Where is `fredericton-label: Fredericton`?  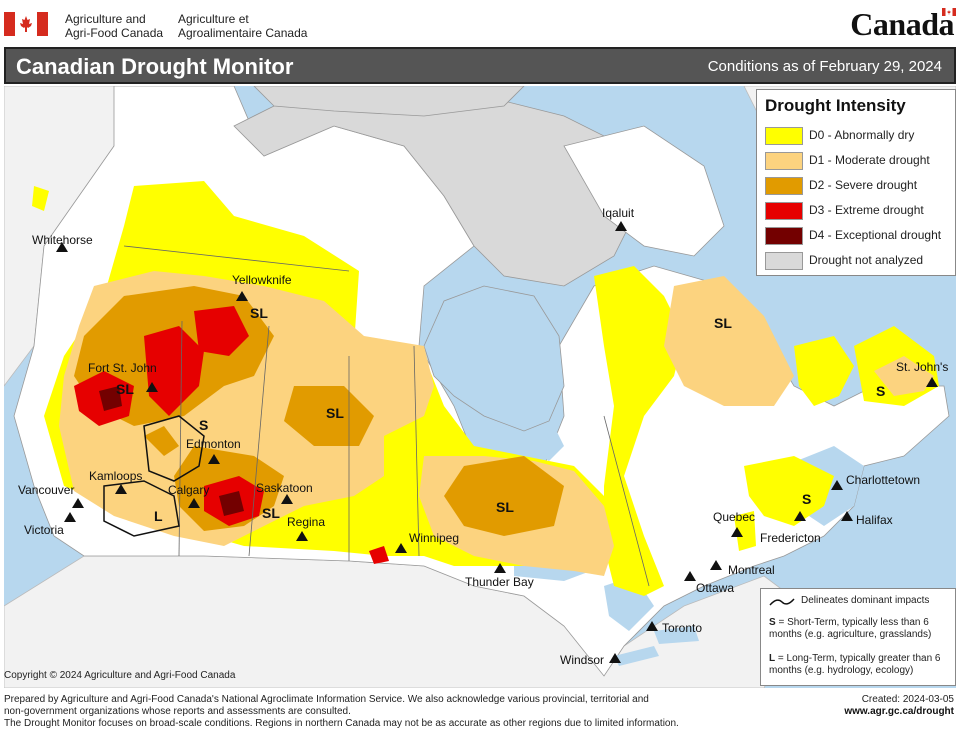 fredericton-label: Fredericton is located at coordinates (790, 538).